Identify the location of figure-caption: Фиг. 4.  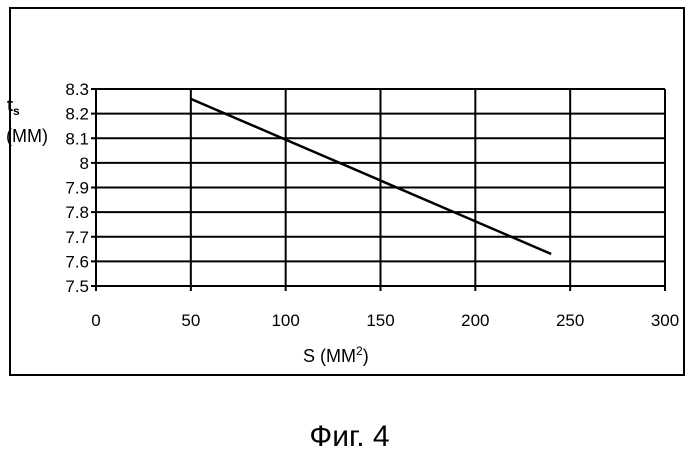
(349, 437).